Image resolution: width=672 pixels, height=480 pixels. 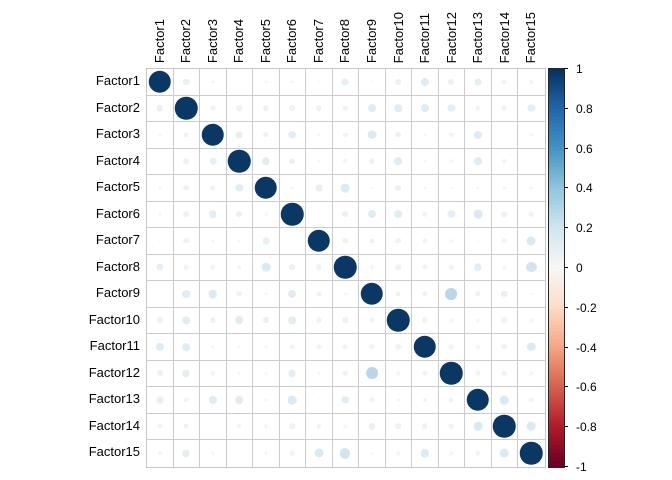 I want to click on matrix-cell-factor2-factor1, so click(x=160, y=109).